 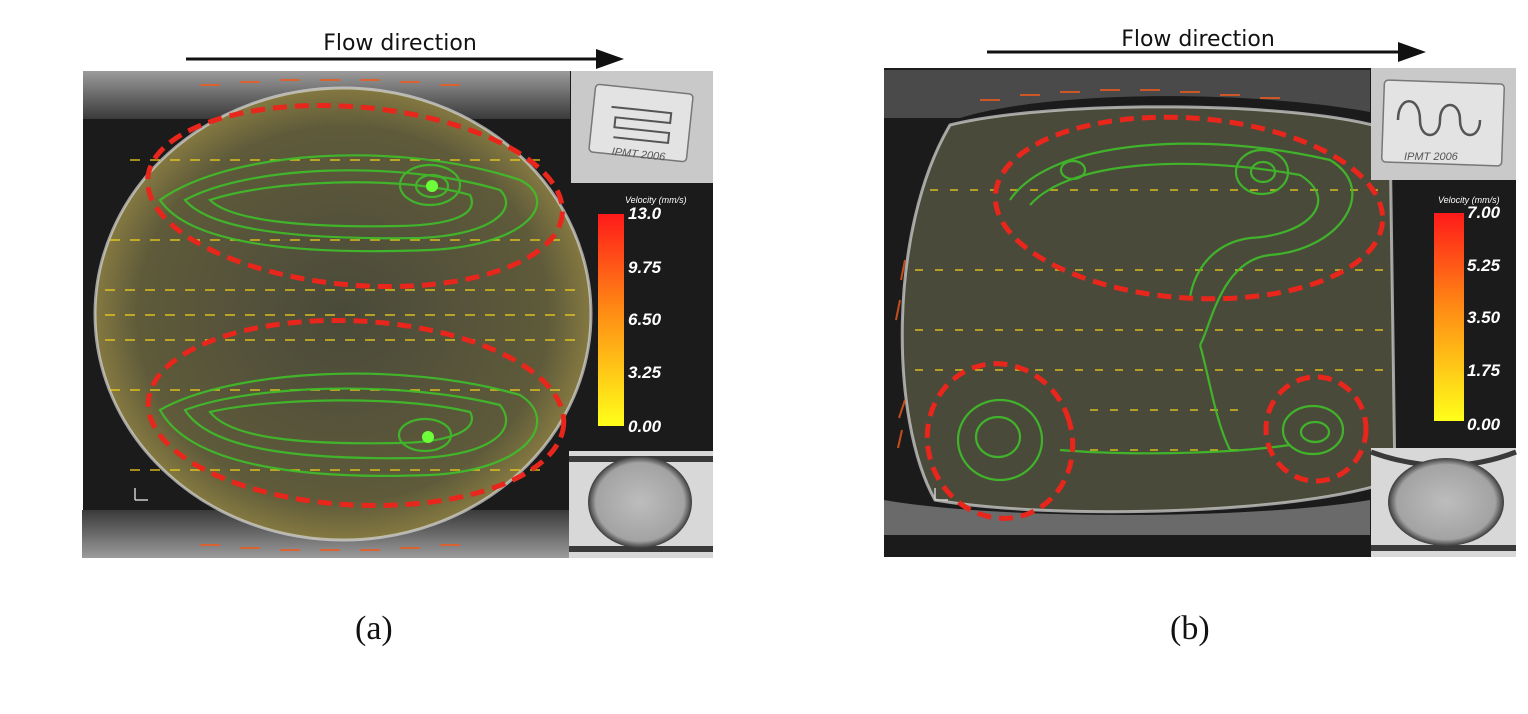 I want to click on colorbar-a: Velocity (mm/s) 13.0 9.75 6.50 3.25 0.00, so click(x=642, y=315).